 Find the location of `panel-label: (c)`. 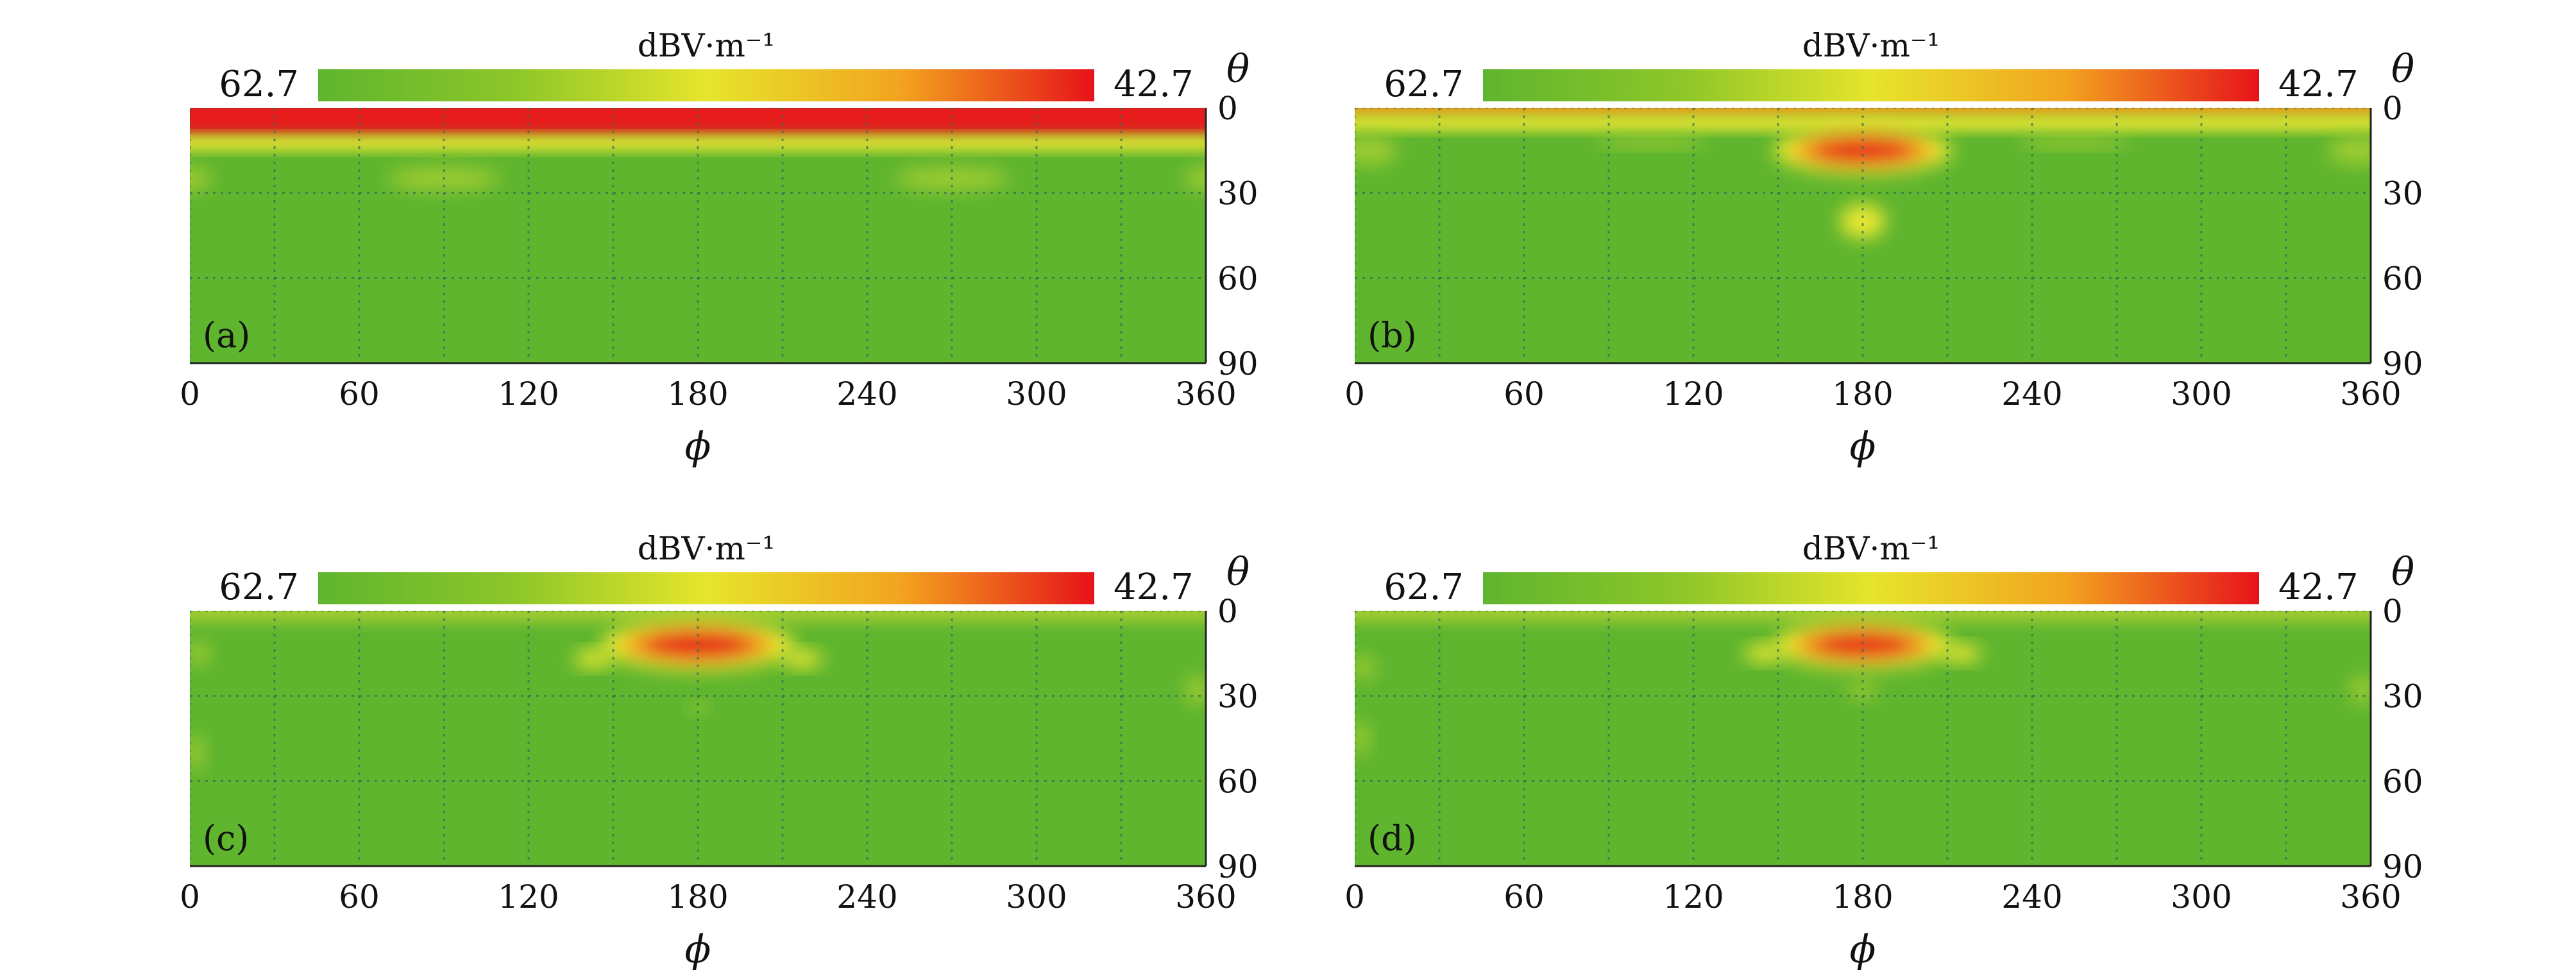

panel-label: (c) is located at coordinates (226, 838).